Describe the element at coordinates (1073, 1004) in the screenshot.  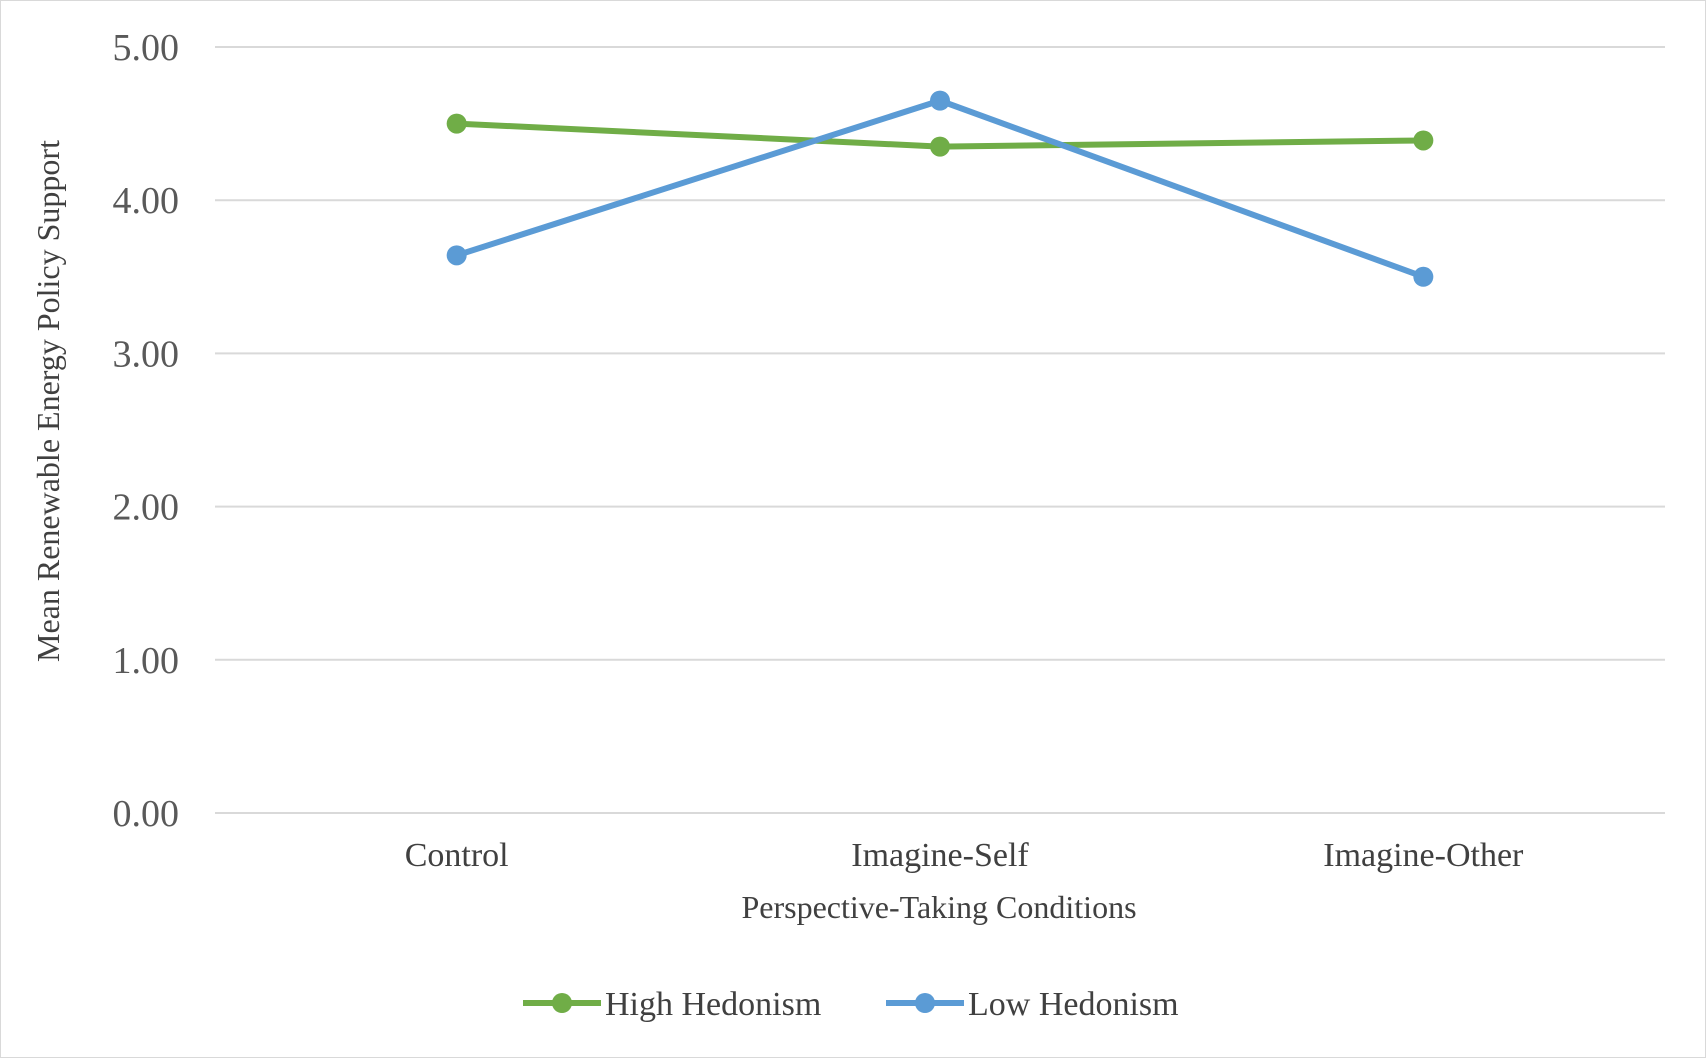
I see `legend-label: Low Hedonism` at that location.